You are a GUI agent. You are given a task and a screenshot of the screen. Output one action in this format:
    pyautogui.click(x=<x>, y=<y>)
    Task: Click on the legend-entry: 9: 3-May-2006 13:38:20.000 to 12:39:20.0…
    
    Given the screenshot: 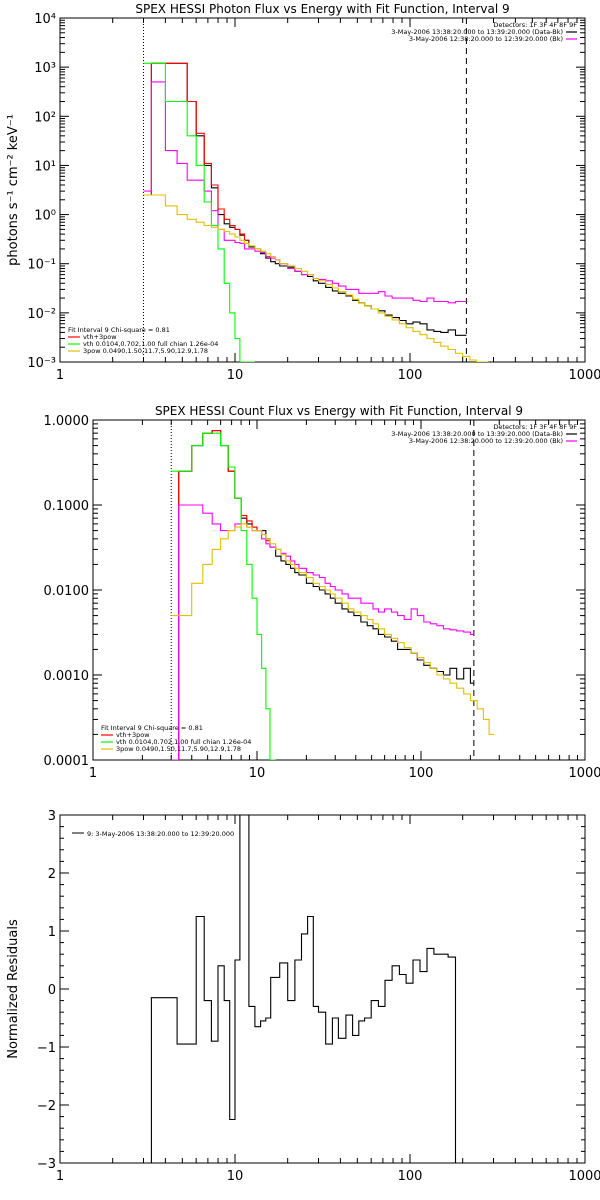 What is the action you would take?
    pyautogui.click(x=160, y=834)
    